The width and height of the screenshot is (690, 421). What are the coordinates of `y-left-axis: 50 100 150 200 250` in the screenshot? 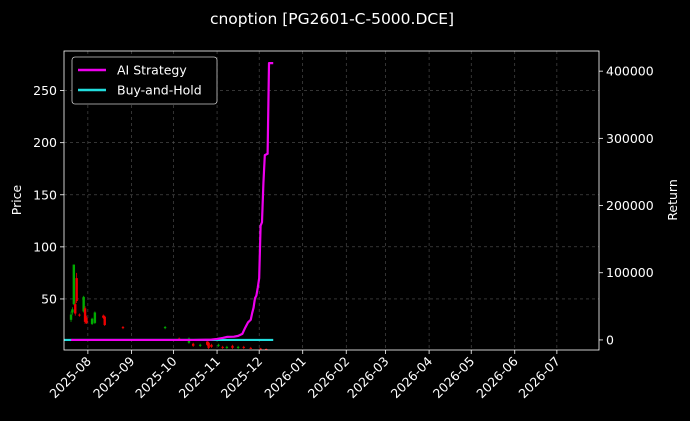 It's located at (48, 194).